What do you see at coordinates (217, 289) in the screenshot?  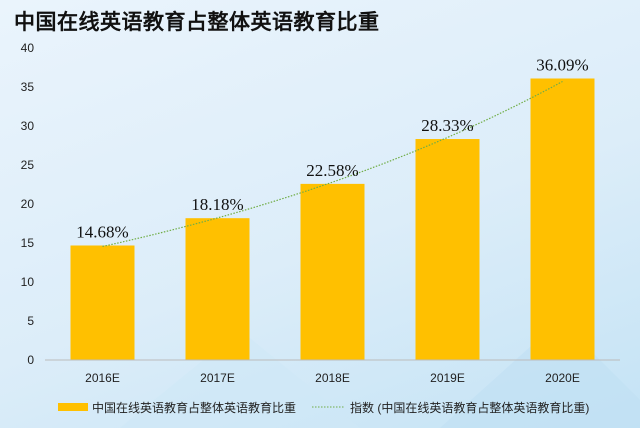 I see `bar-2017E` at bounding box center [217, 289].